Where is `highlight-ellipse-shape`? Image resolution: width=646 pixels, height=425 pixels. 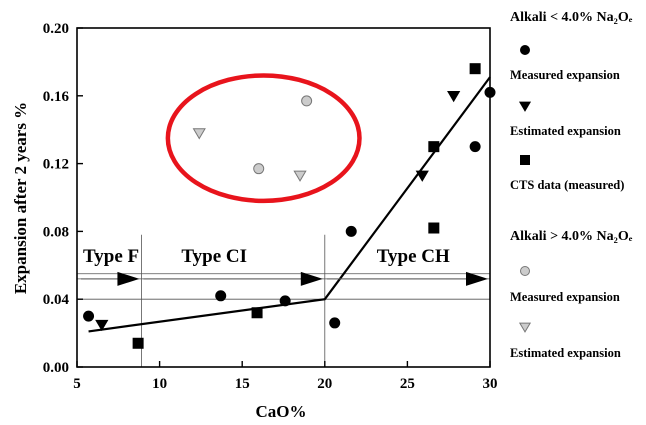 highlight-ellipse-shape is located at coordinates (263, 138).